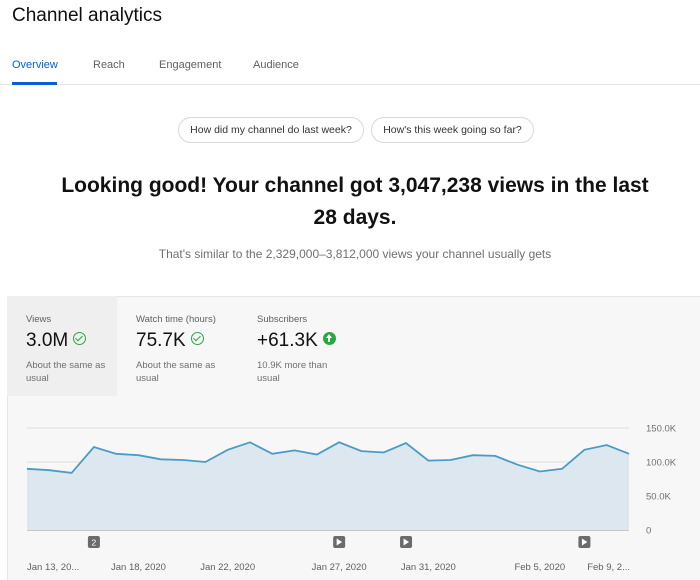 The width and height of the screenshot is (700, 580). I want to click on x-tick-label: Jan 27, 2020, so click(339, 567).